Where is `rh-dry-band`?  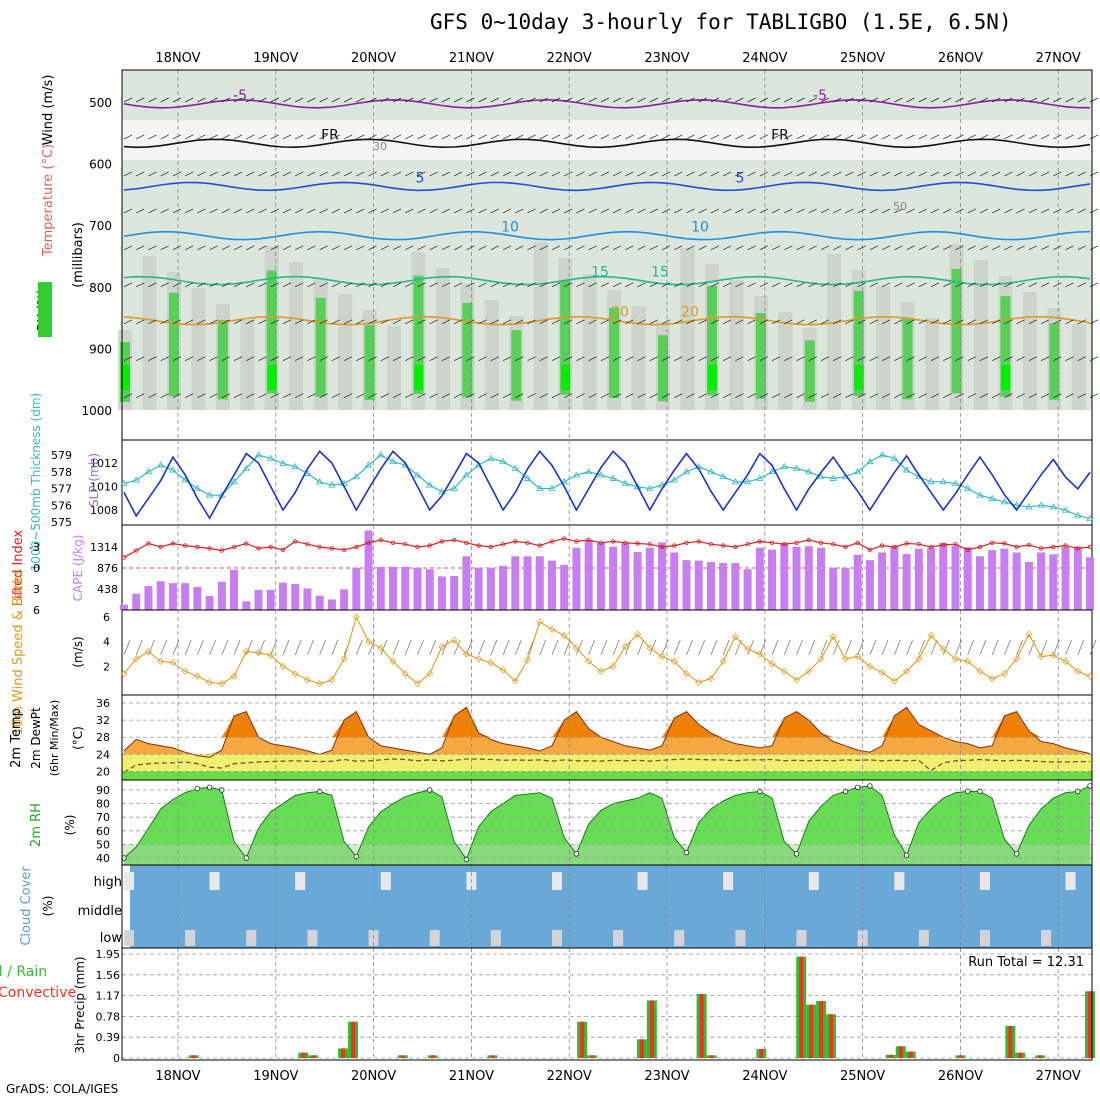
rh-dry-band is located at coordinates (607, 140).